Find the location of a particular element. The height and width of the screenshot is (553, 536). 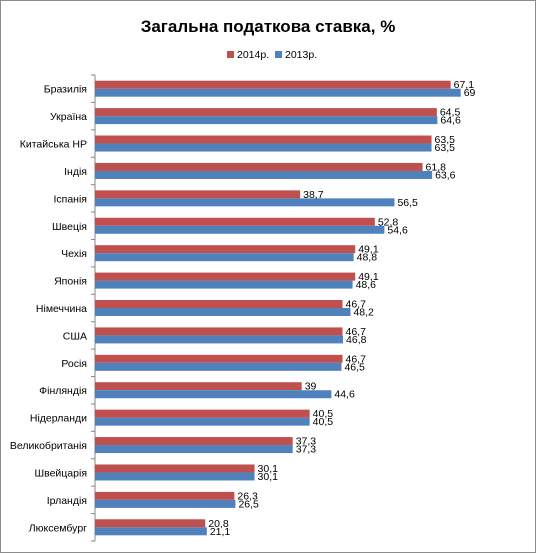

category-label: Великобританія is located at coordinates (48, 446).